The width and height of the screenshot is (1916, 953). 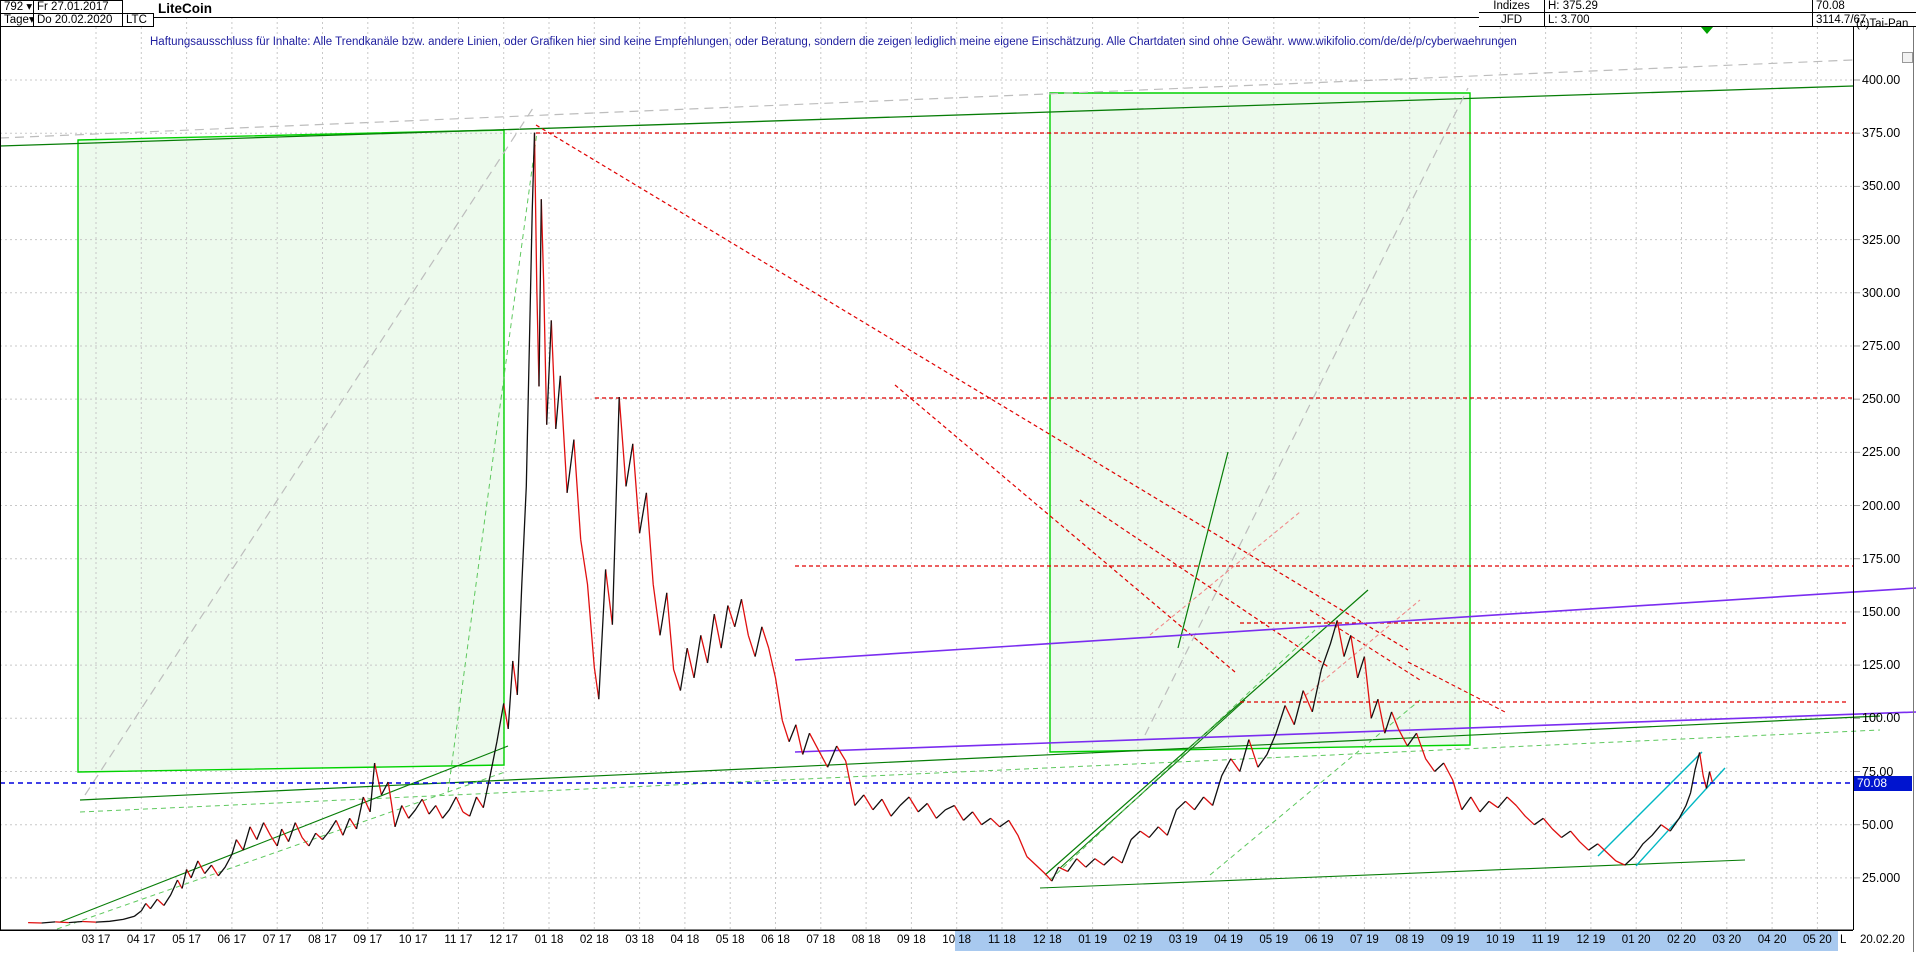 What do you see at coordinates (1883, 783) in the screenshot?
I see `current-price-badge: 70.08` at bounding box center [1883, 783].